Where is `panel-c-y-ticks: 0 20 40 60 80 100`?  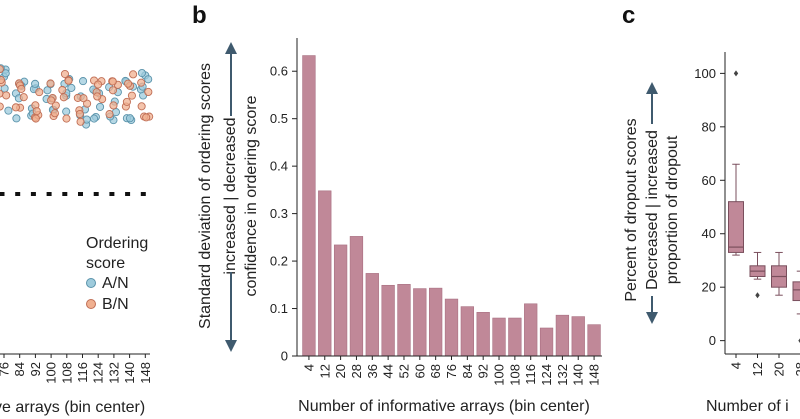
panel-c-y-ticks: 0 20 40 60 80 100 is located at coordinates (709, 207).